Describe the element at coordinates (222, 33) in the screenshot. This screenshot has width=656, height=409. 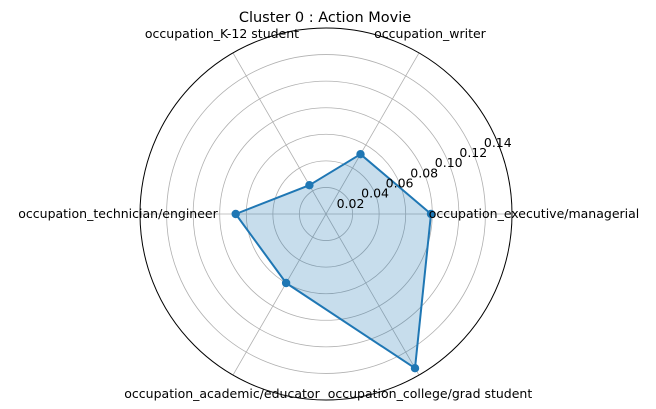
I see `category-label-2: occupation_K-12 student` at that location.